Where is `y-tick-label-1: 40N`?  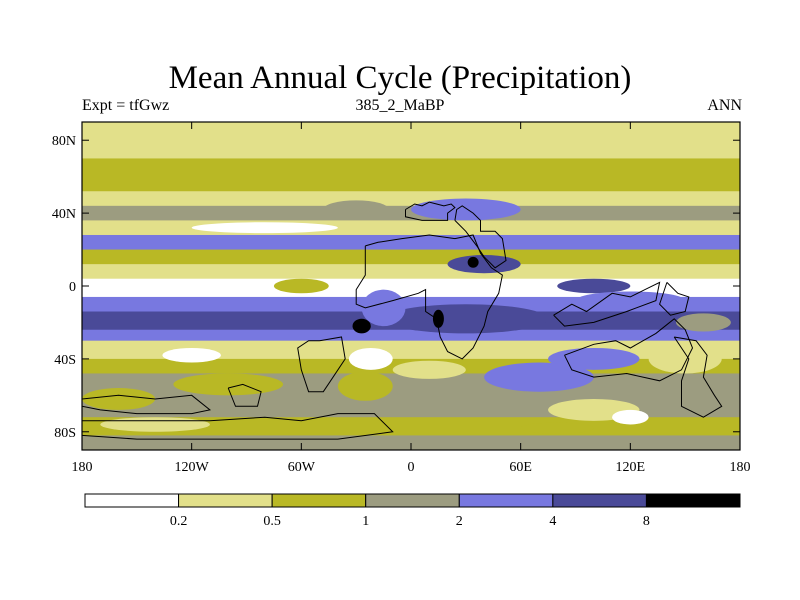 y-tick-label-1: 40N is located at coordinates (64, 214).